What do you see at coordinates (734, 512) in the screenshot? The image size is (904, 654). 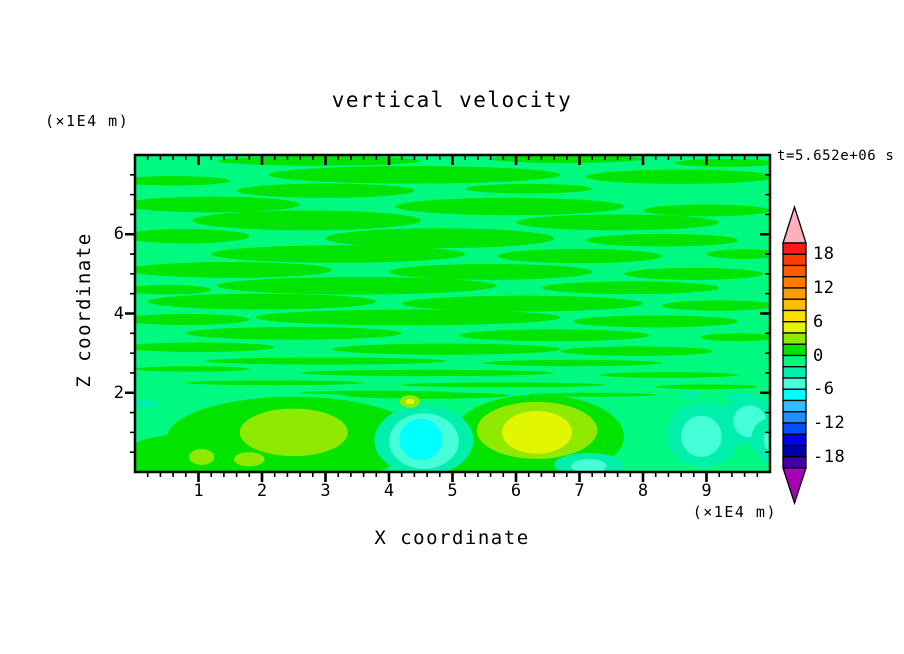 I see `x-axis-unit-label: (×1E4 m)` at bounding box center [734, 512].